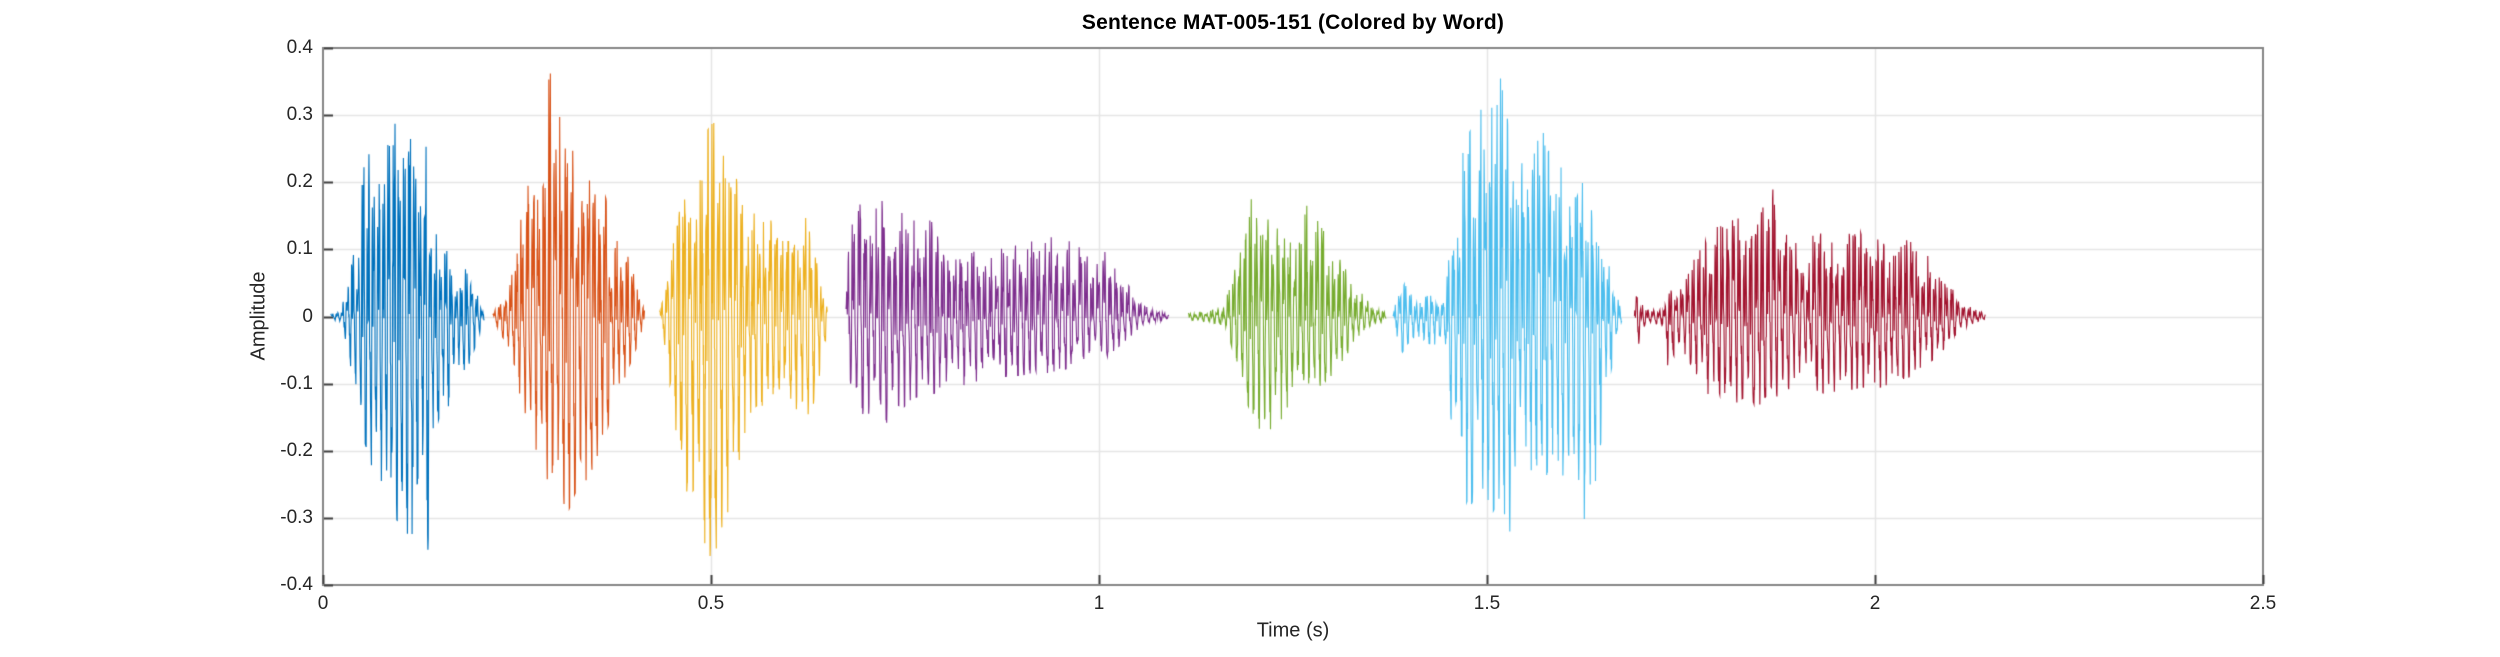 The width and height of the screenshot is (2500, 657). What do you see at coordinates (1293, 630) in the screenshot?
I see `x-axis-label: Time (s)` at bounding box center [1293, 630].